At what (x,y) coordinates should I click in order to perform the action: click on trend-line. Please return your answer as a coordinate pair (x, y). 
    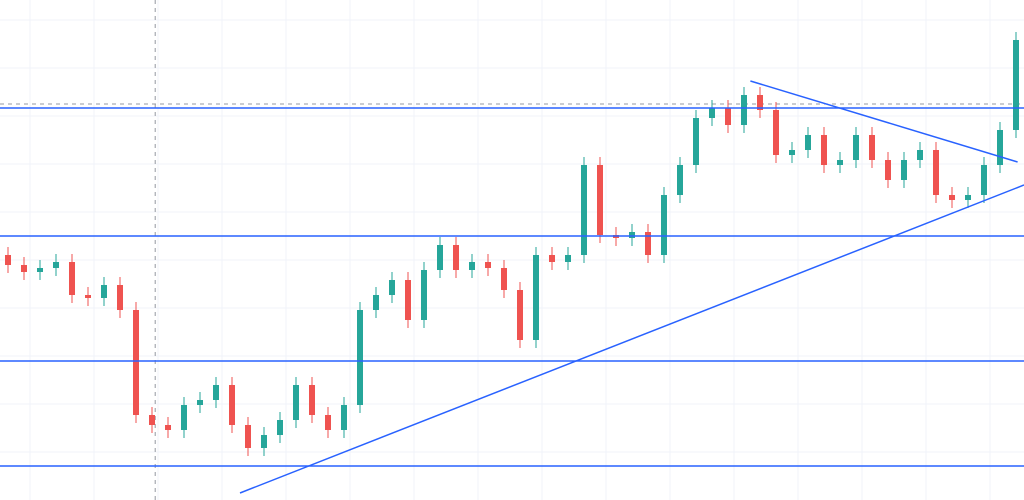
    Looking at the image, I should click on (884, 121).